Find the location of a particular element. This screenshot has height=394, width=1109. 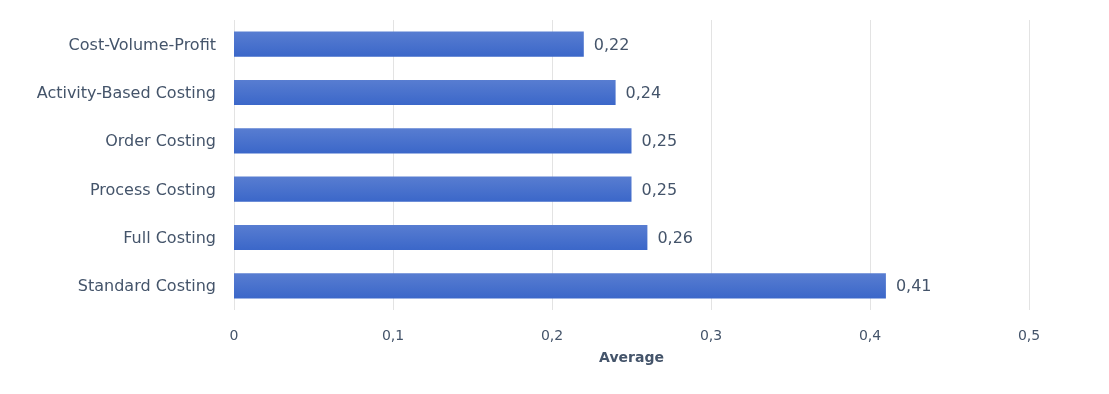

x-tick-label: 0 is located at coordinates (234, 335).